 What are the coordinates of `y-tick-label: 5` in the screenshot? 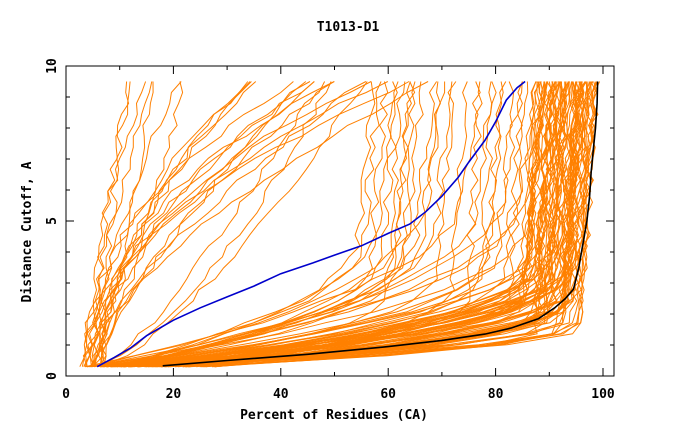 It's located at (52, 221).